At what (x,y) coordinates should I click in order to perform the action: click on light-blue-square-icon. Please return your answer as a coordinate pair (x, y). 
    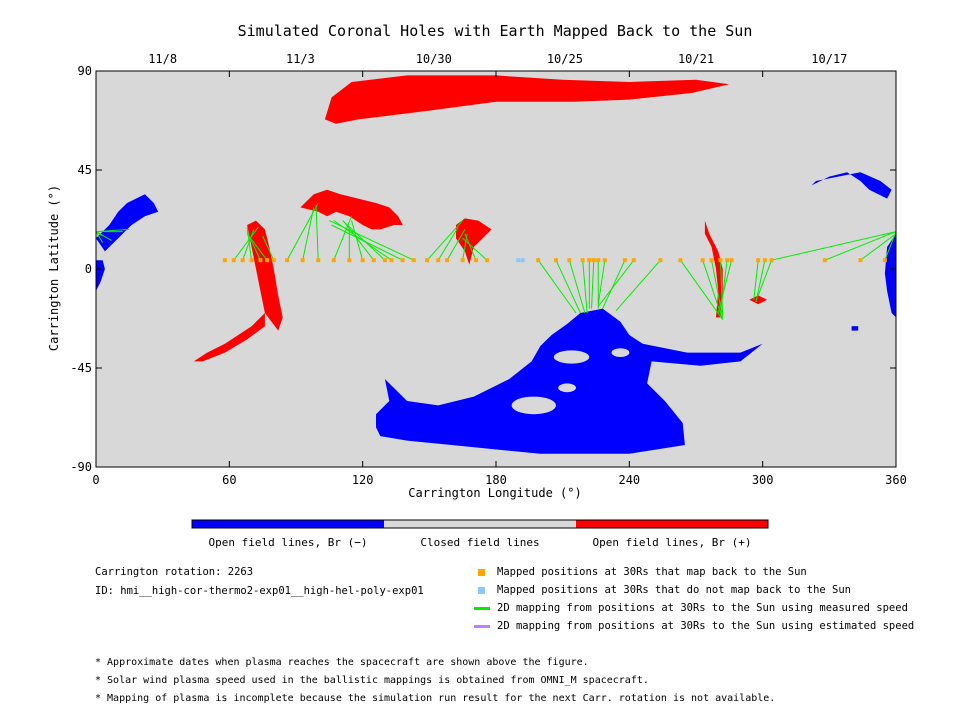
    Looking at the image, I should click on (481, 590).